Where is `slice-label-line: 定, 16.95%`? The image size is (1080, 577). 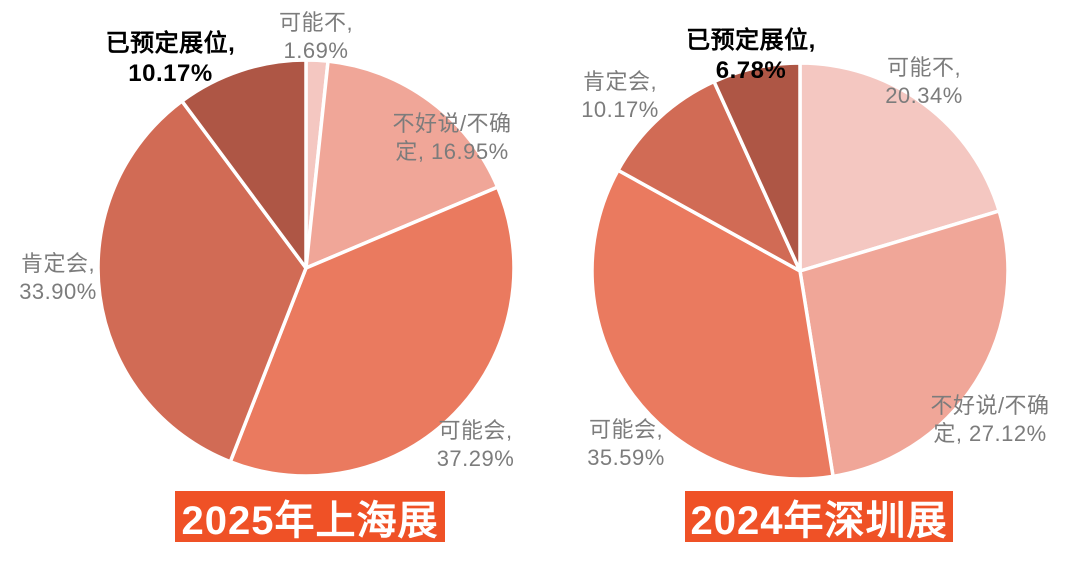
slice-label-line: 定, 16.95% is located at coordinates (452, 151).